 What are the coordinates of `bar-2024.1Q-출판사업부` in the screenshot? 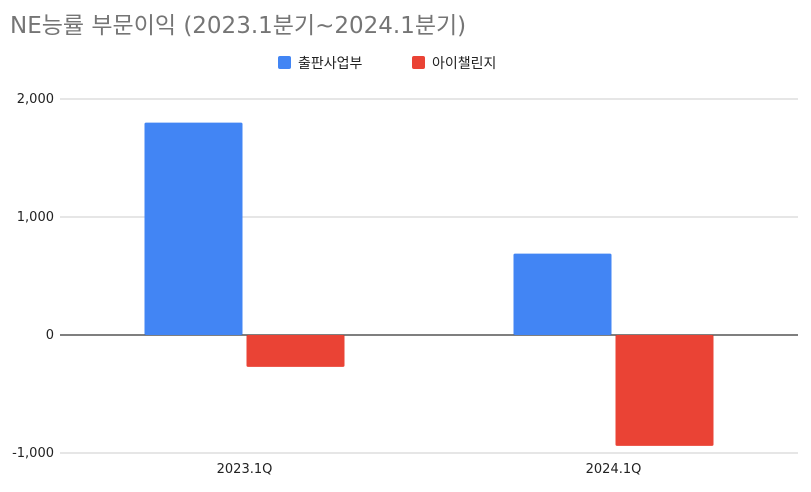 It's located at (562, 294).